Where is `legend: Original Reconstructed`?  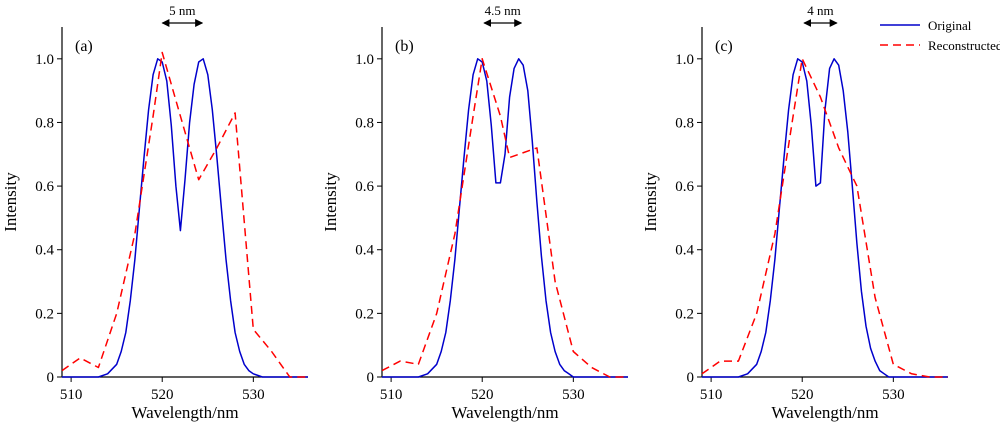 legend: Original Reconstructed is located at coordinates (940, 35).